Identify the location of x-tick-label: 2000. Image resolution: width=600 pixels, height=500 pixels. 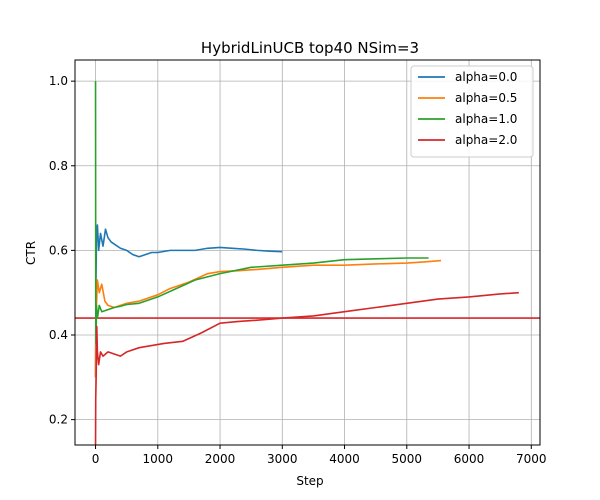
(220, 459).